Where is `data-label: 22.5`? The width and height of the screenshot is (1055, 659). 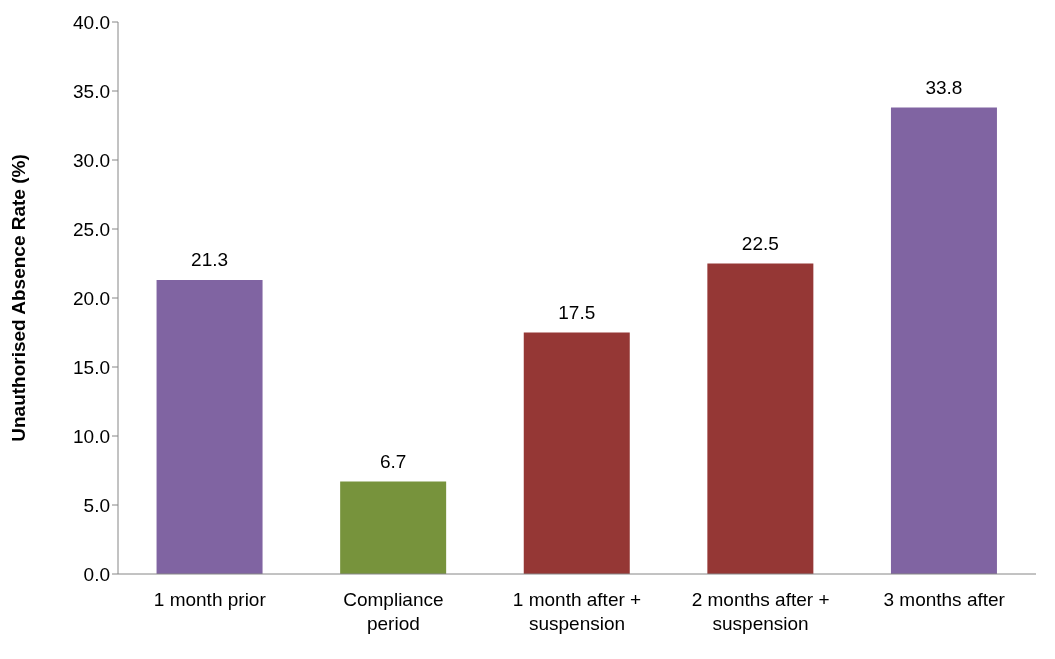
data-label: 22.5 is located at coordinates (760, 243).